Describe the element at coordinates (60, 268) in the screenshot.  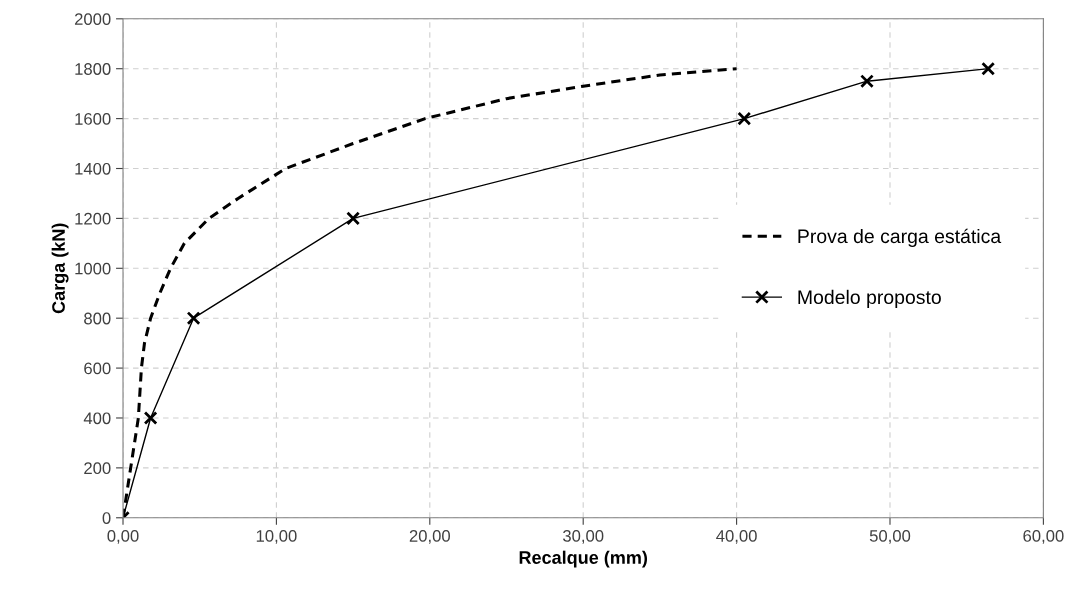
I see `y-axis-title: Carga (kN)` at that location.